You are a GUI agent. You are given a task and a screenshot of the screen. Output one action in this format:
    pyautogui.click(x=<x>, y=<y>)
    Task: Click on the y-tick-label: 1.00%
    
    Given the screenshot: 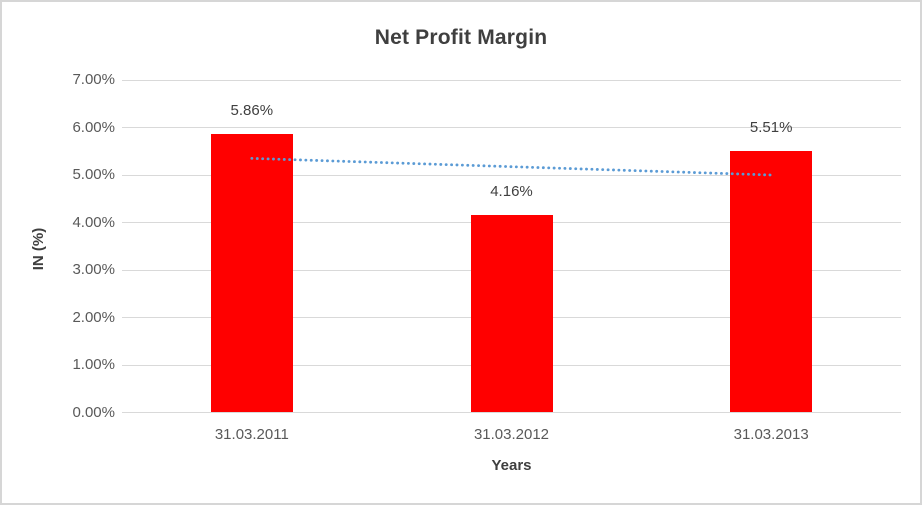 What is the action you would take?
    pyautogui.click(x=93, y=364)
    